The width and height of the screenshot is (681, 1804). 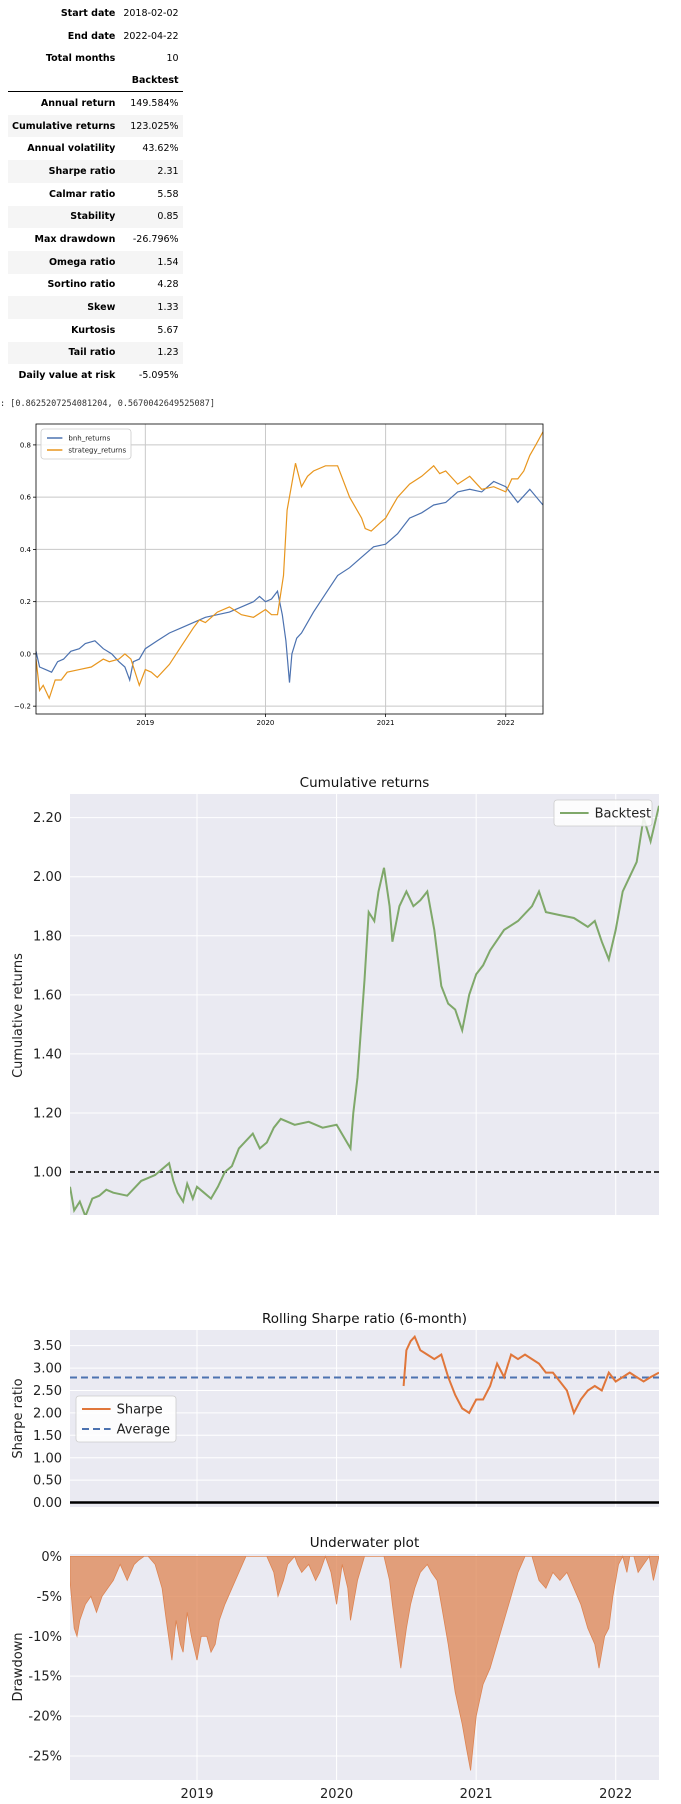 I want to click on stats-row: Sortino ratio 4.28, so click(x=95, y=285).